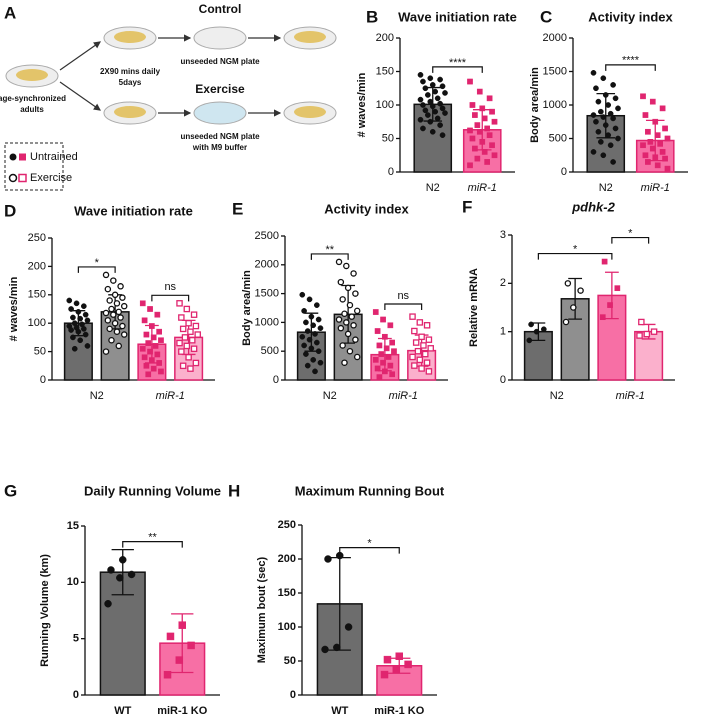 This screenshot has width=719, height=720. What do you see at coordinates (33, 98) in the screenshot?
I see `note: age-synchronized` at bounding box center [33, 98].